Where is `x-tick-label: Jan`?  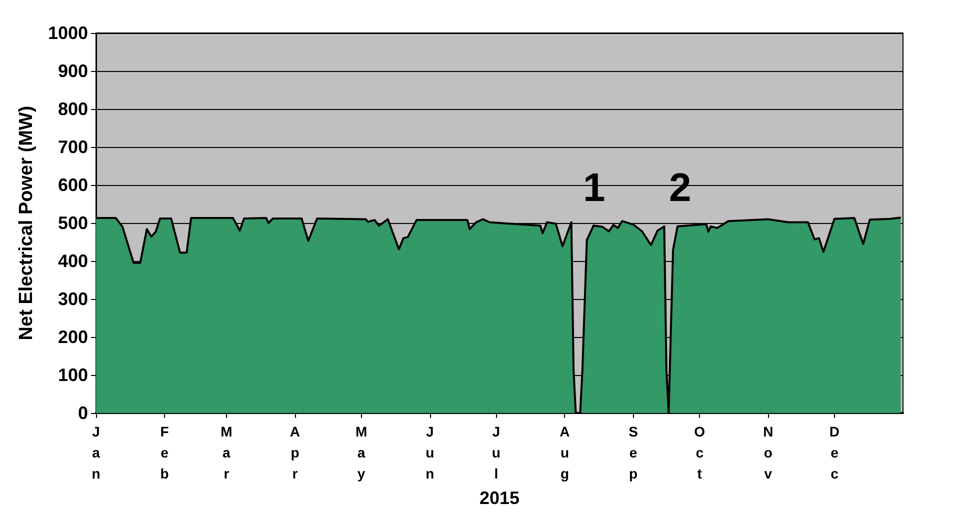
x-tick-label: Jan is located at coordinates (96, 453).